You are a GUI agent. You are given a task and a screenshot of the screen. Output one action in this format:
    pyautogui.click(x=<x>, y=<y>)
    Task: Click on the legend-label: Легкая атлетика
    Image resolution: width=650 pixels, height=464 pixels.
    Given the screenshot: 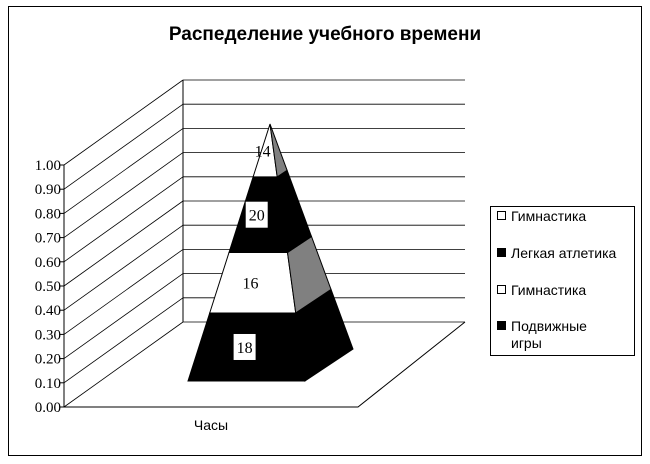 What is the action you would take?
    pyautogui.click(x=564, y=253)
    